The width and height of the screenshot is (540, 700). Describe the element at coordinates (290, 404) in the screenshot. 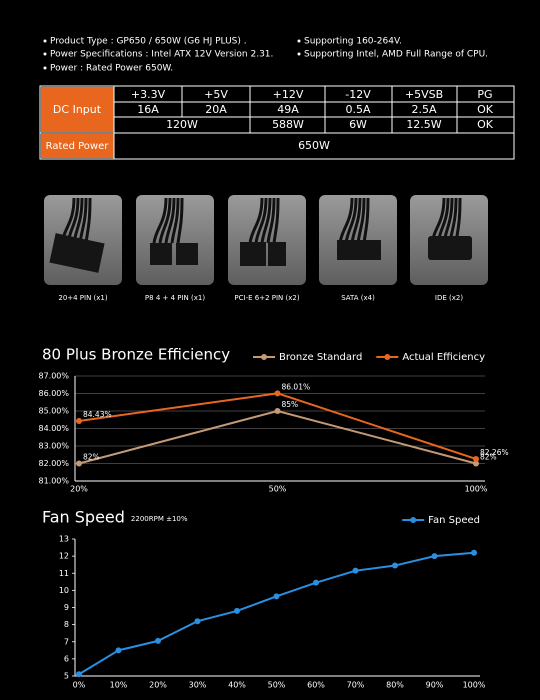

I see `data-label: 85%` at that location.